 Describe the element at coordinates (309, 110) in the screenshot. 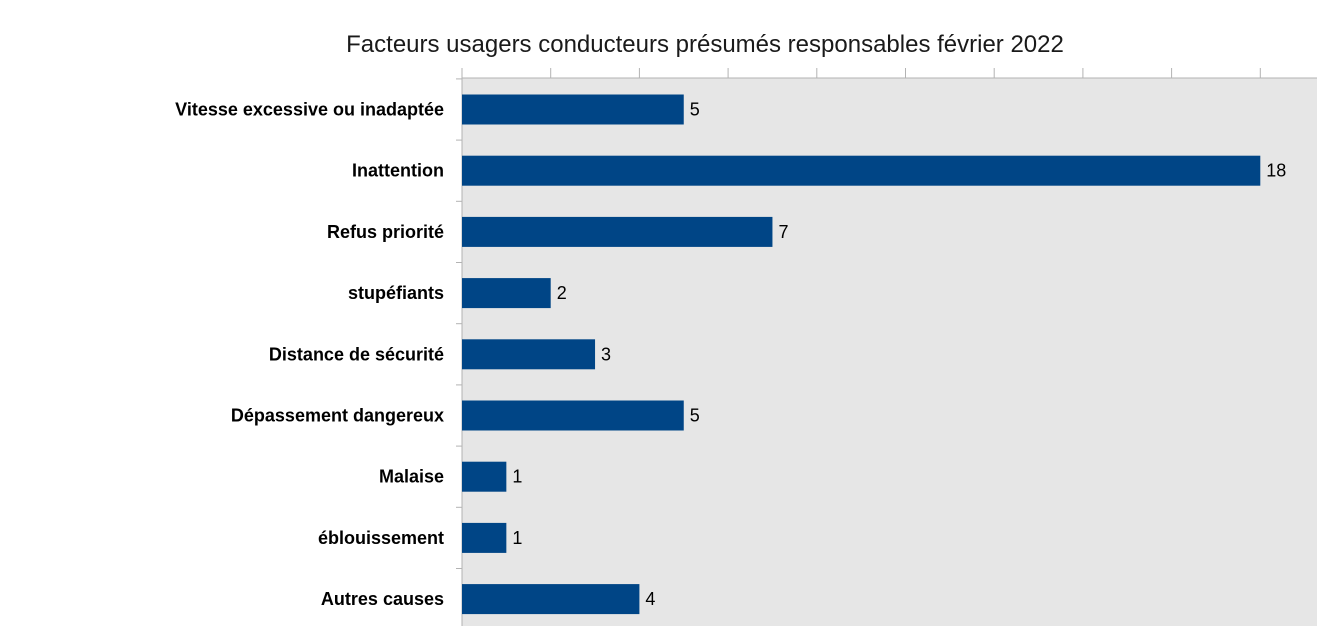

I see `category-label: Vitesse excessive ou inadaptée` at that location.